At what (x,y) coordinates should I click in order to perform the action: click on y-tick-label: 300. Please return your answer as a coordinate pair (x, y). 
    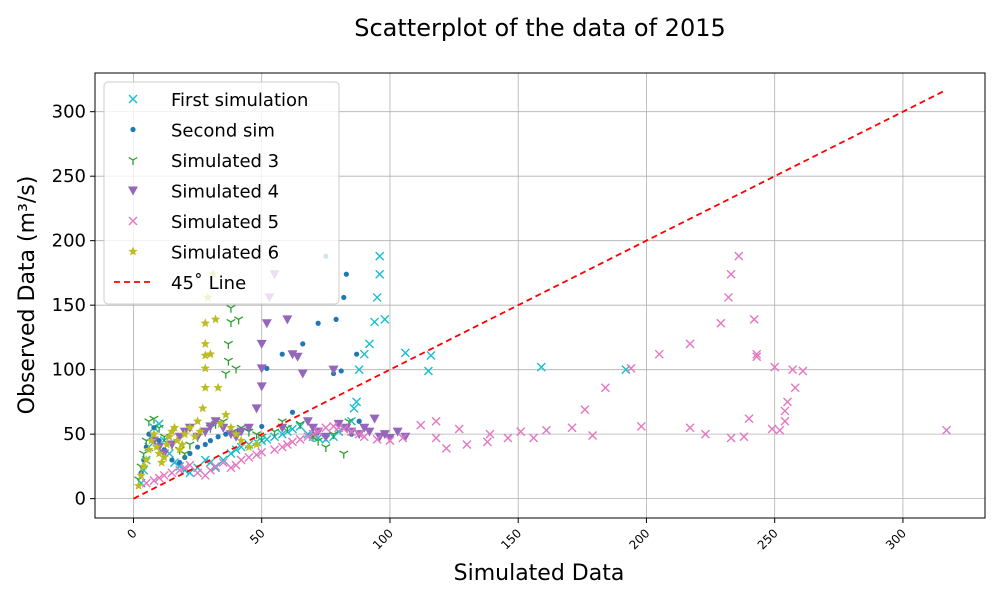
    Looking at the image, I should click on (69, 112).